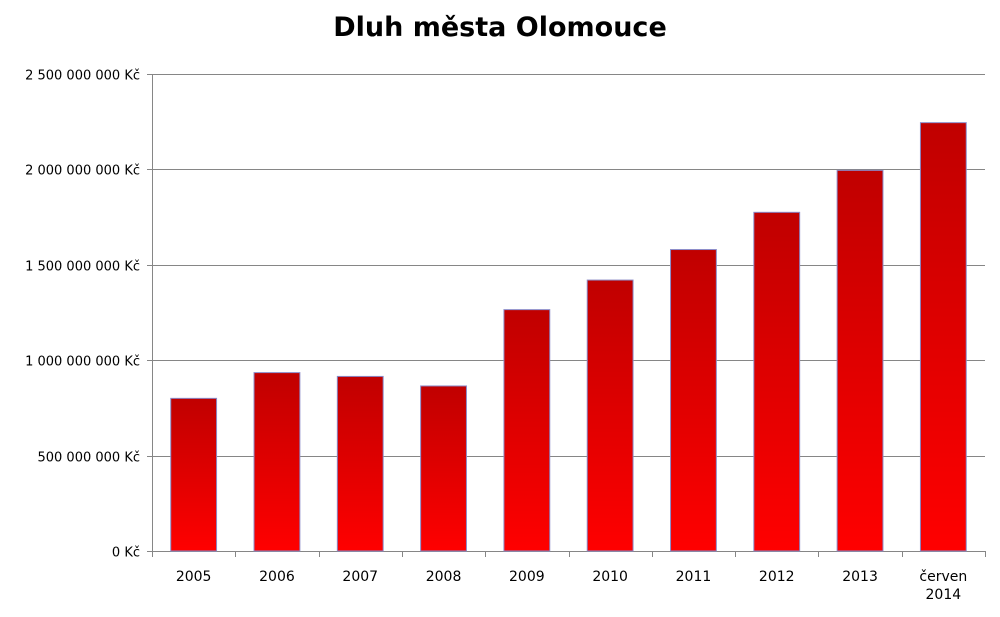 The height and width of the screenshot is (617, 1000). What do you see at coordinates (82, 362) in the screenshot?
I see `y-tick-label: 1 000 000 000 Kč` at bounding box center [82, 362].